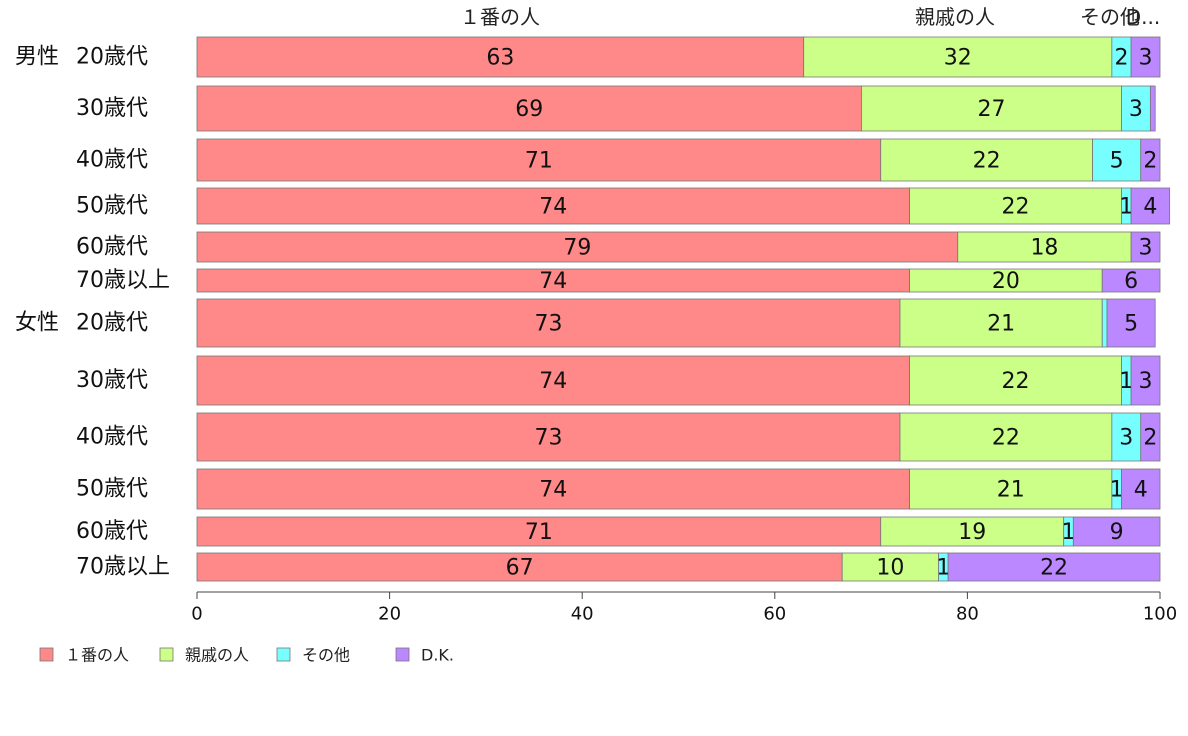 This screenshot has width=1188, height=736. I want to click on bar-row: 79 18 3, so click(678, 247).